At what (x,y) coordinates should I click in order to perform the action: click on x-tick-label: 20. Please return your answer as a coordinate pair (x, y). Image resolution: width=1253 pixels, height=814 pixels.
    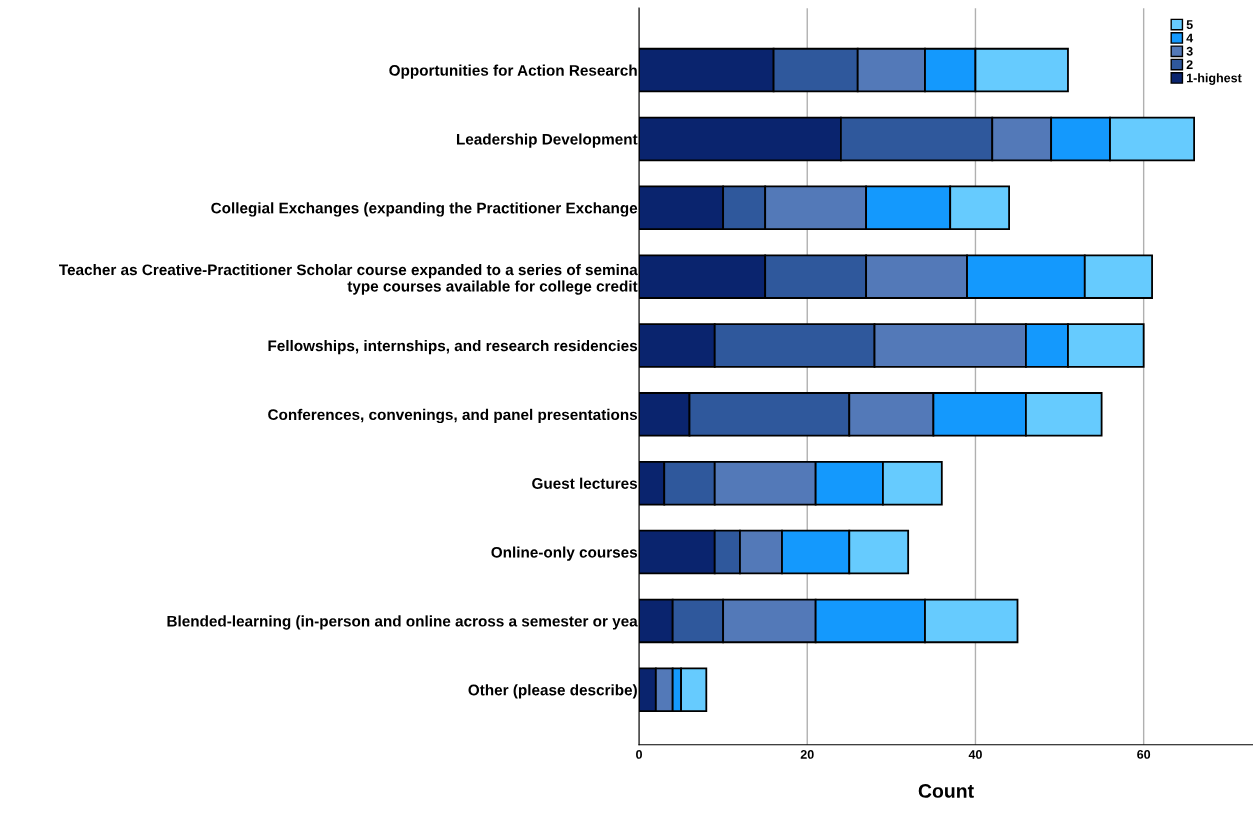
    Looking at the image, I should click on (807, 754).